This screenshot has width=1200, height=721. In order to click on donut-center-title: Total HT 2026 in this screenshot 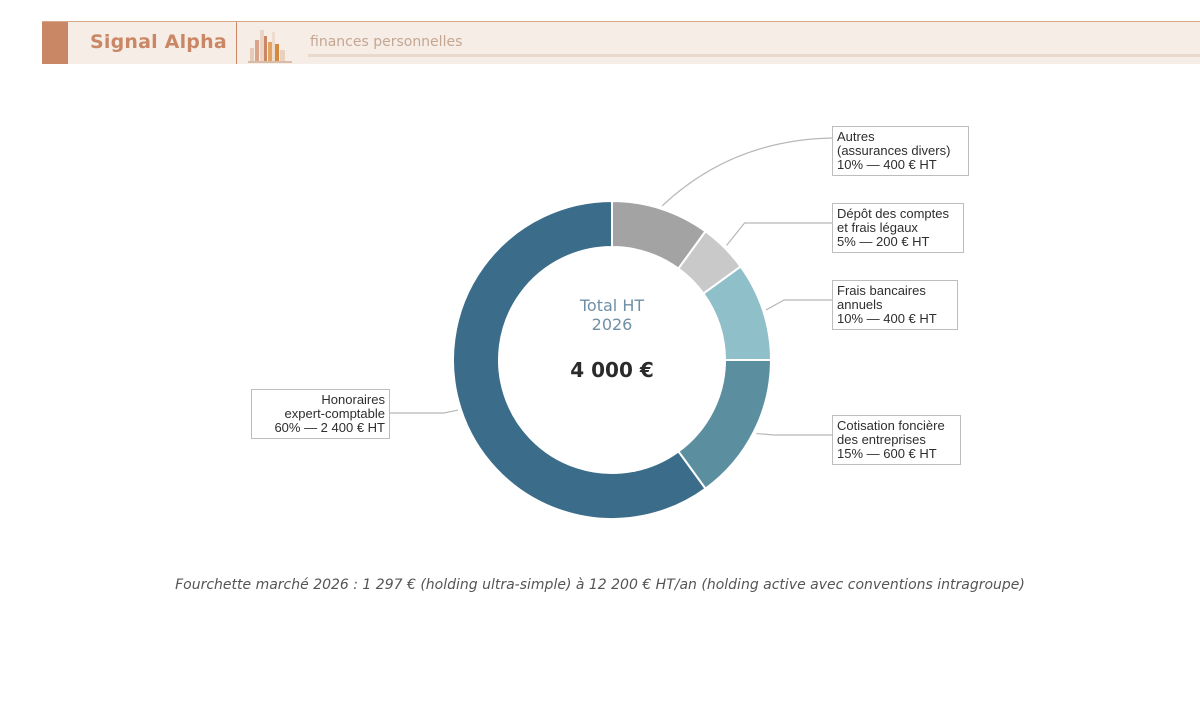, I will do `click(612, 315)`.